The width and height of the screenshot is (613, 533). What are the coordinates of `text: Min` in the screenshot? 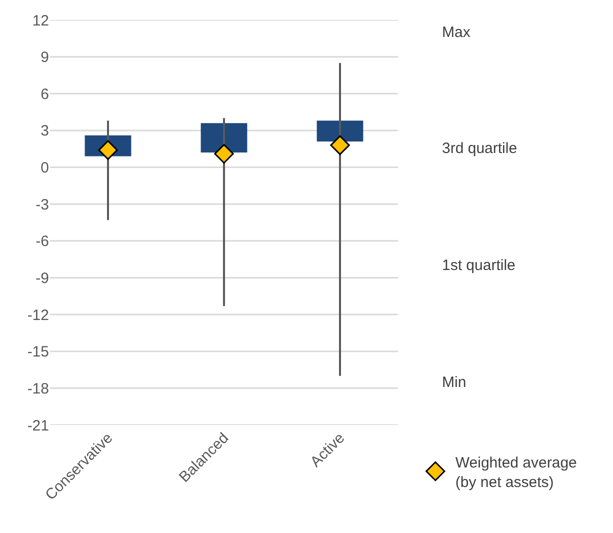 It's located at (454, 382).